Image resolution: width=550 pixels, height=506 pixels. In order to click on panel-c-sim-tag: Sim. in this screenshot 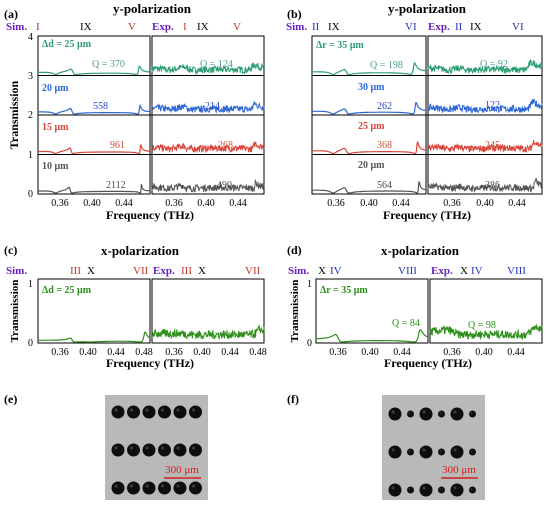, I will do `click(16, 271)`.